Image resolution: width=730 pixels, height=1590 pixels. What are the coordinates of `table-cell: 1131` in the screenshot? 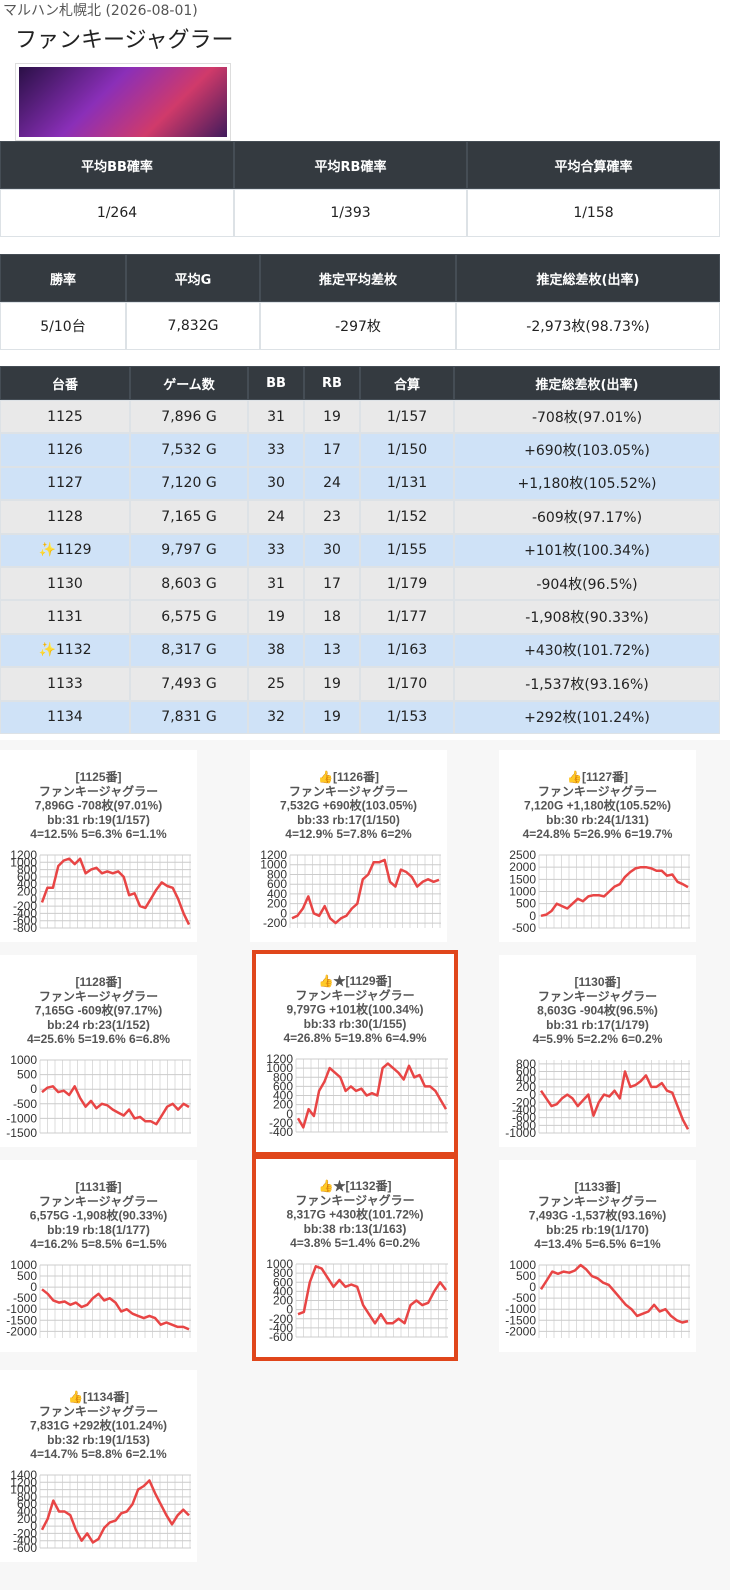 It's located at (65, 617).